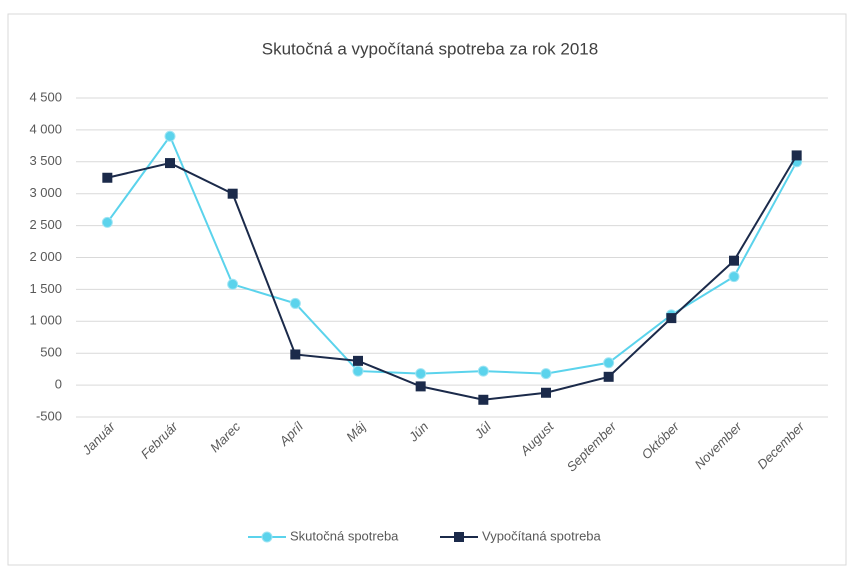 The width and height of the screenshot is (854, 567). What do you see at coordinates (542, 535) in the screenshot?
I see `legend-label: Vypočítaná spotreba` at bounding box center [542, 535].